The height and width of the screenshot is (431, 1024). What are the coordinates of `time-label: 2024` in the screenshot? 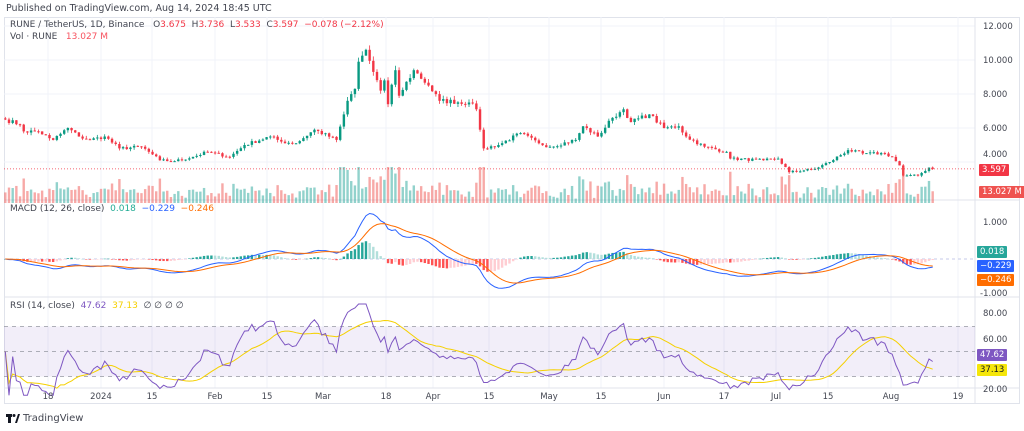 It's located at (101, 397).